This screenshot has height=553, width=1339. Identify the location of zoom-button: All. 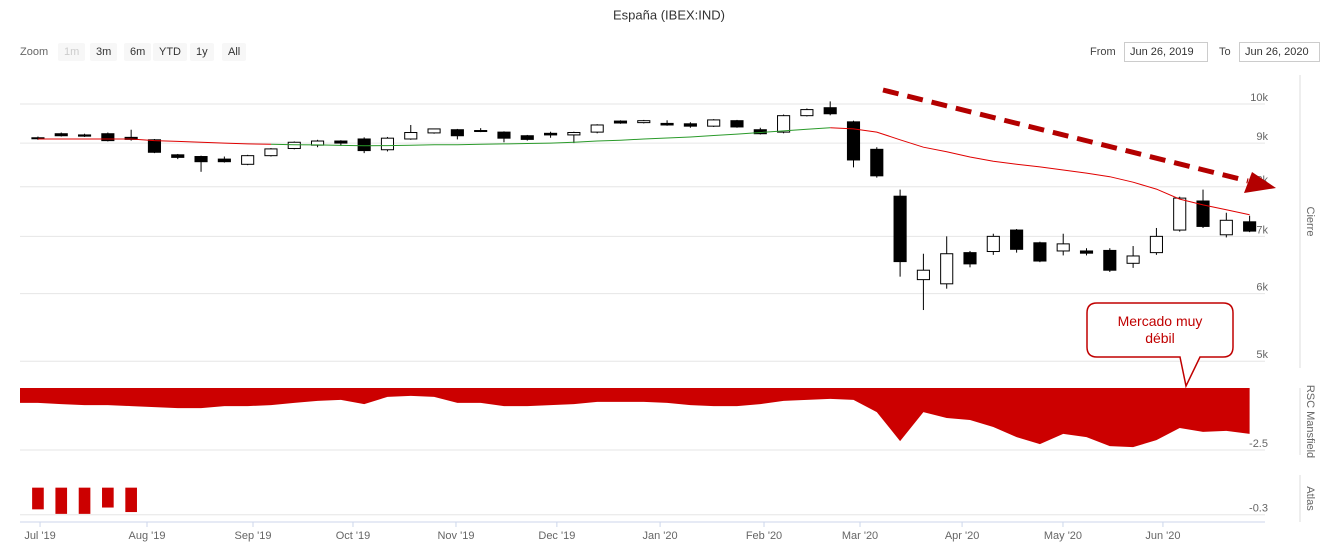
(234, 52).